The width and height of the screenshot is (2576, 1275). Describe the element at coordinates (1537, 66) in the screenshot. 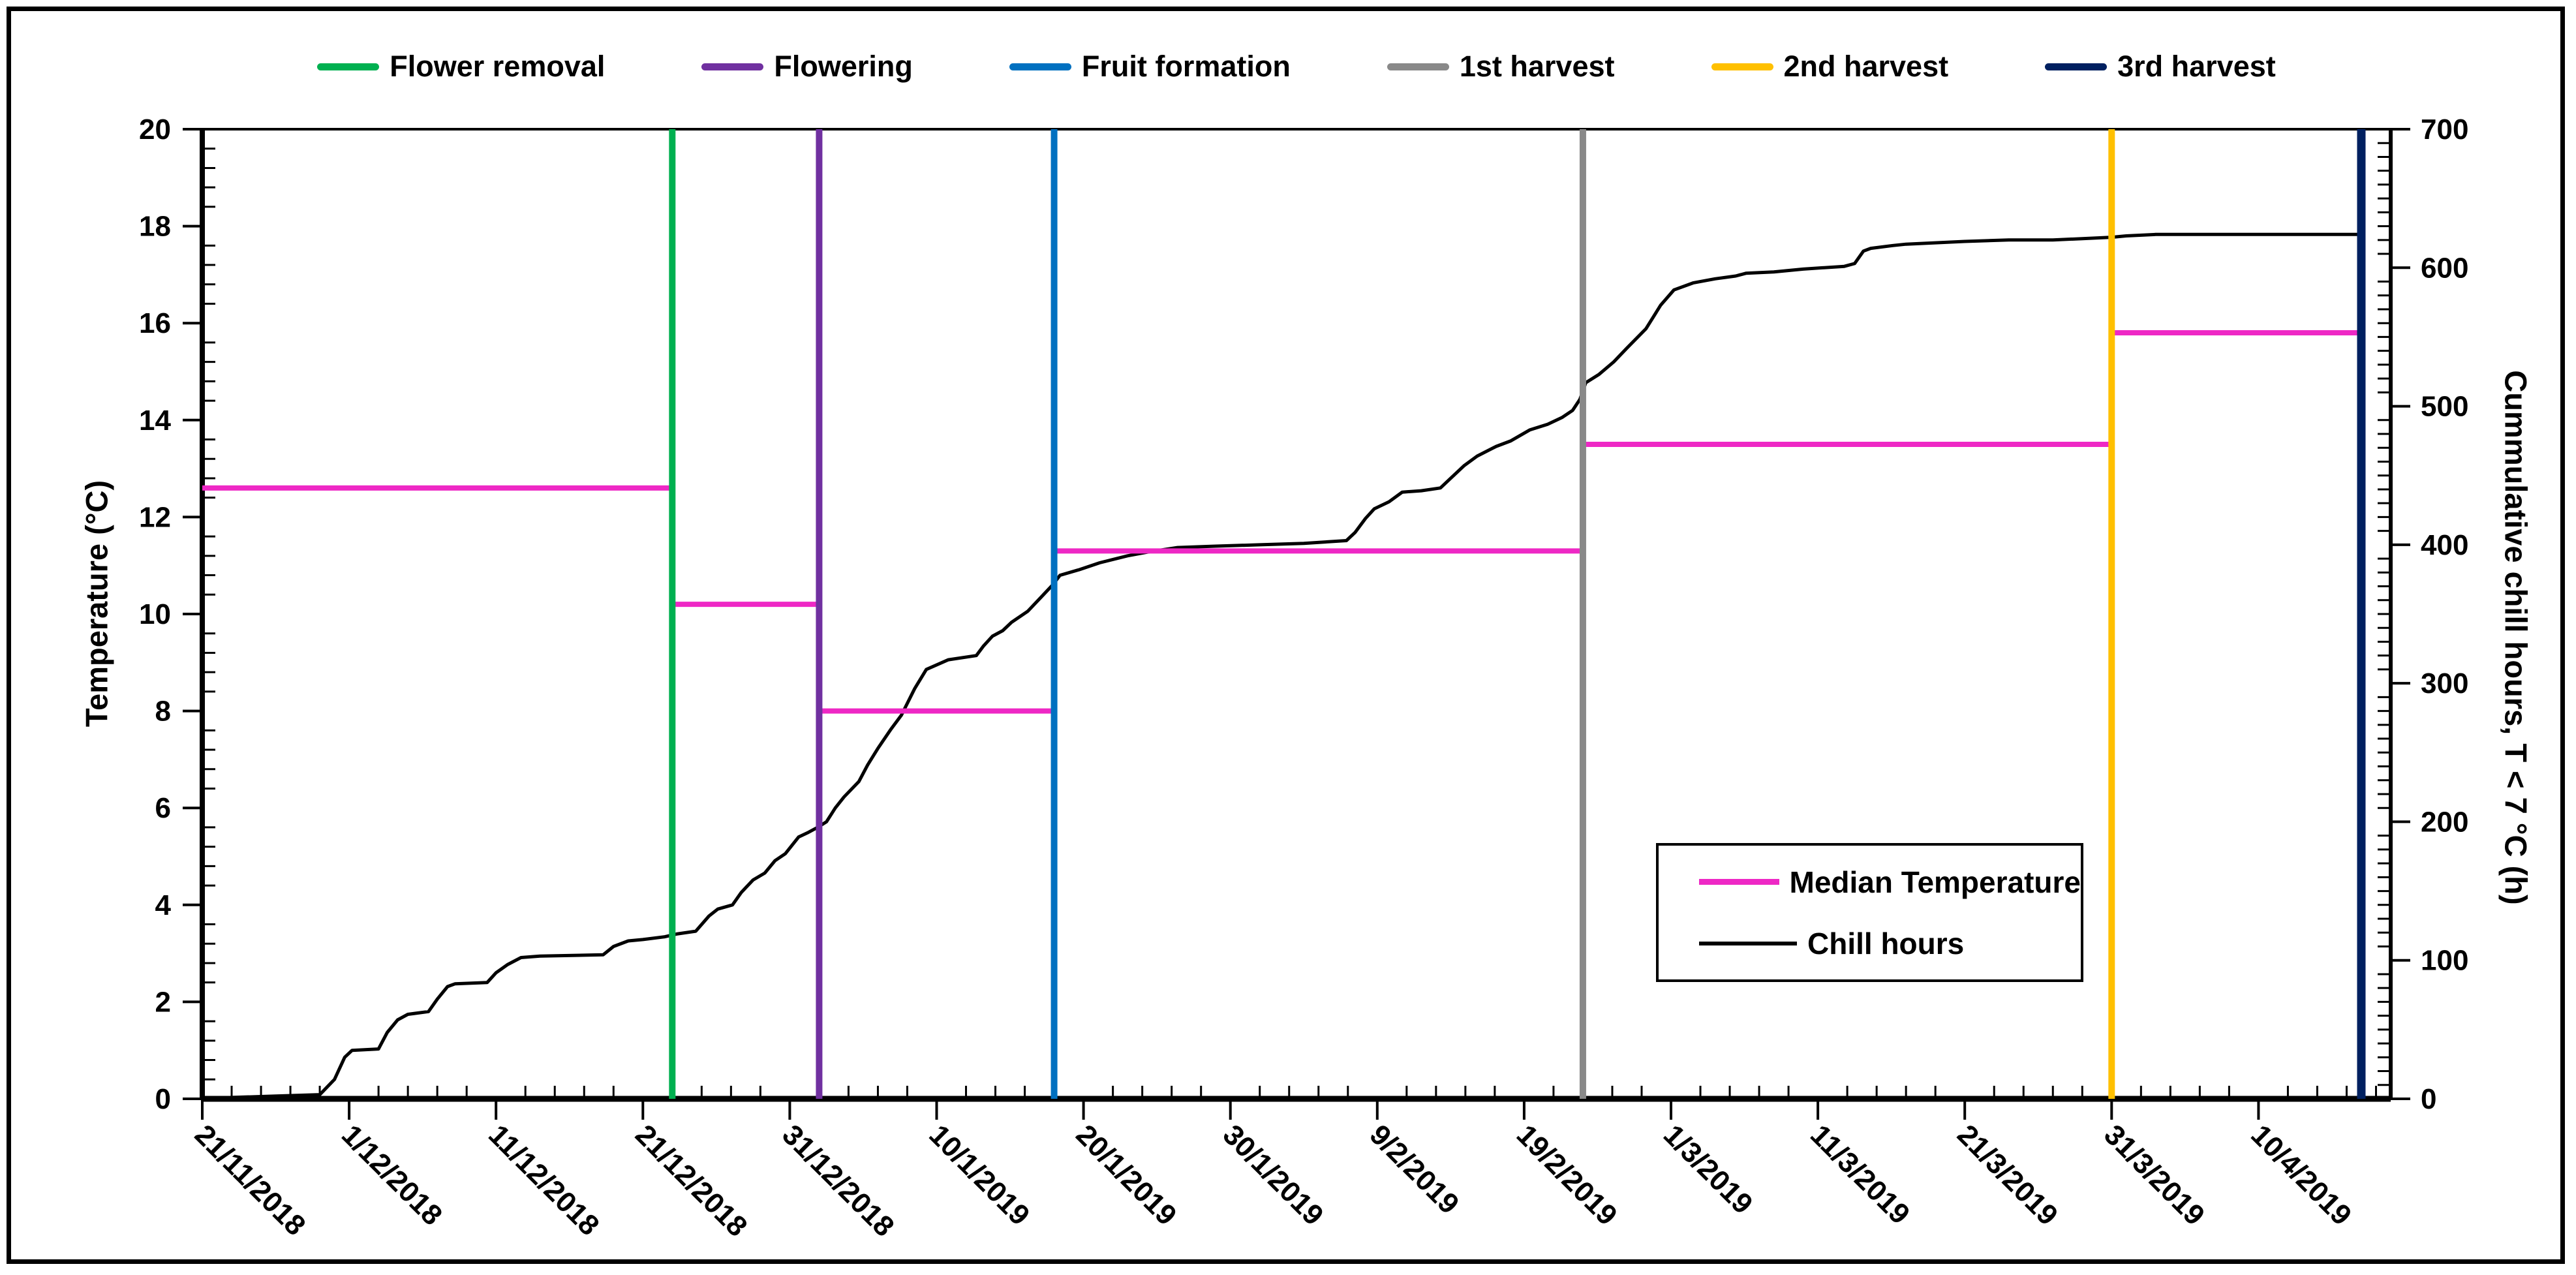

I see `event-legend-label: 1st harvest` at that location.